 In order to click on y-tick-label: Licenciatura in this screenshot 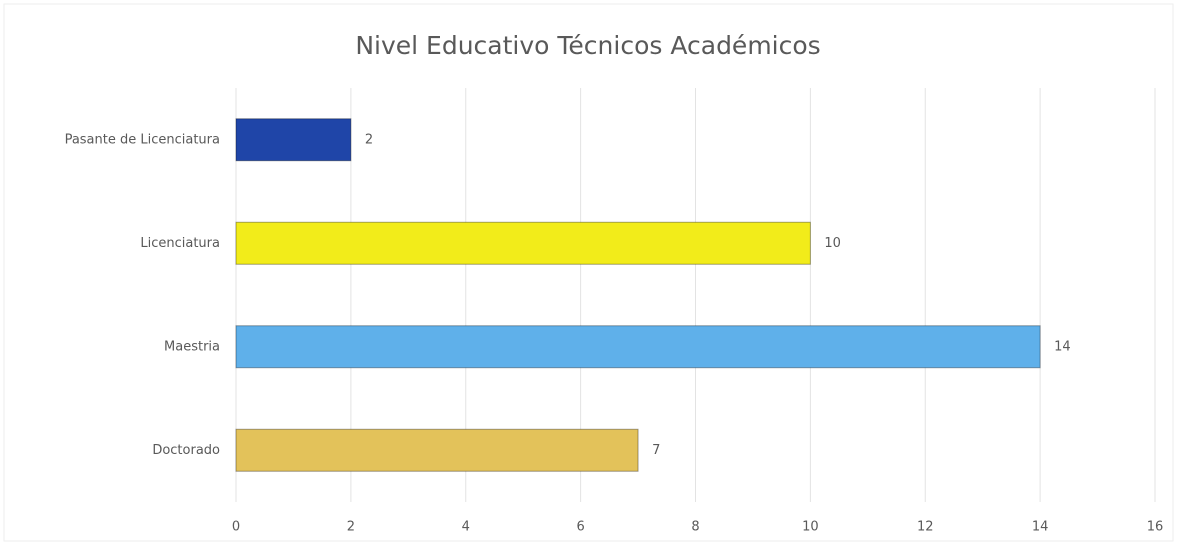, I will do `click(180, 243)`.